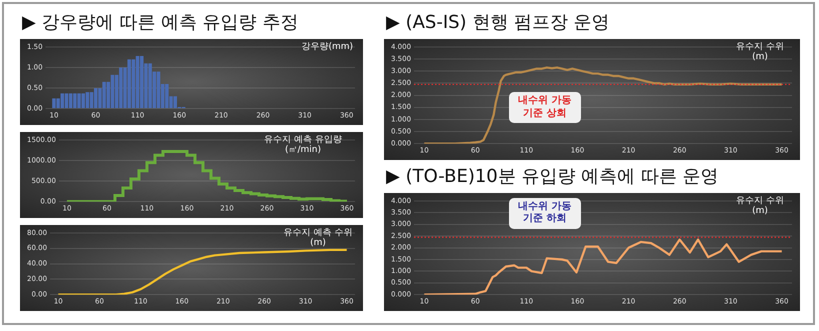 This screenshot has width=819, height=331. I want to click on y-axis-title: 강우량(mm), so click(327, 47).